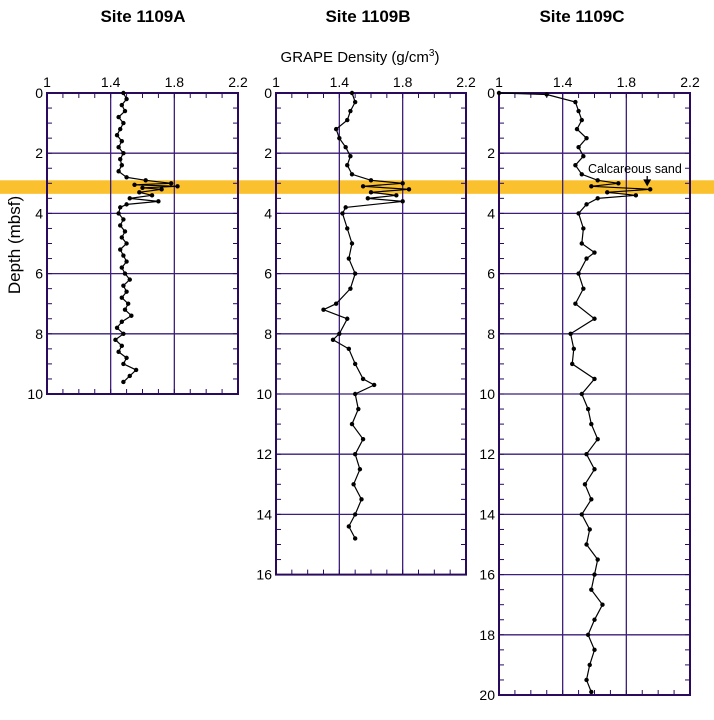 The width and height of the screenshot is (714, 720). Describe the element at coordinates (14, 245) in the screenshot. I see `y-axis-label: Depth (mbsf)` at that location.